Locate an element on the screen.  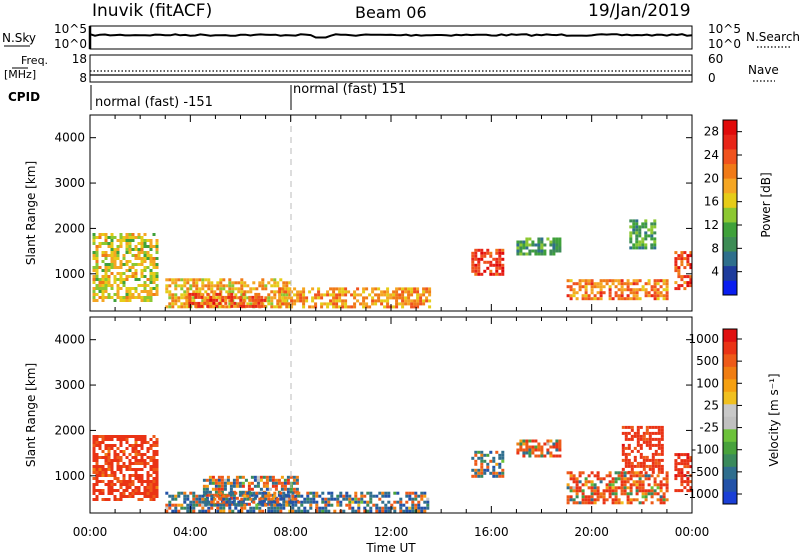
y-tick-label: 2000 is located at coordinates (69, 430).